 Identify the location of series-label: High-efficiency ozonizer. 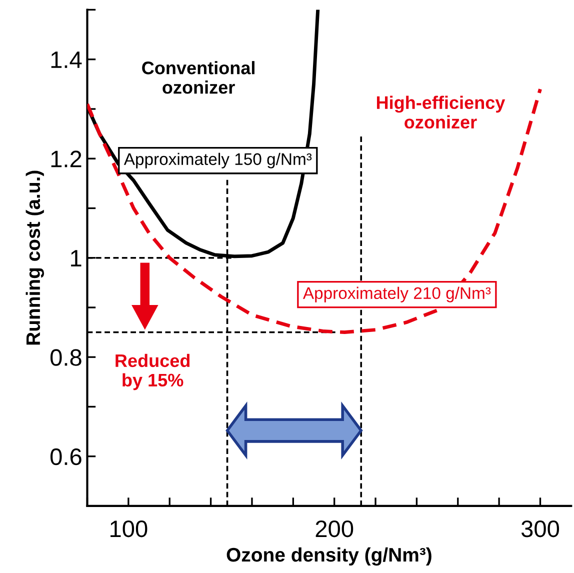
(441, 112).